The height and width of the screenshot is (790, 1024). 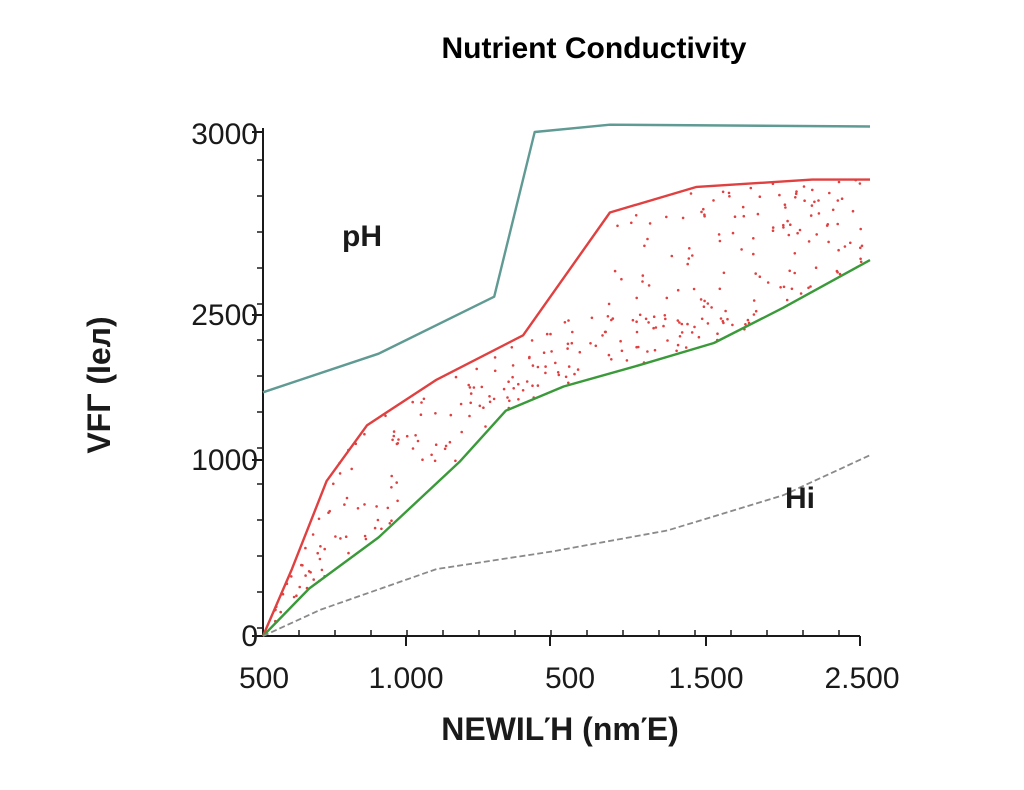 What do you see at coordinates (224, 134) in the screenshot?
I see `y-tick-label-3000: 3000` at bounding box center [224, 134].